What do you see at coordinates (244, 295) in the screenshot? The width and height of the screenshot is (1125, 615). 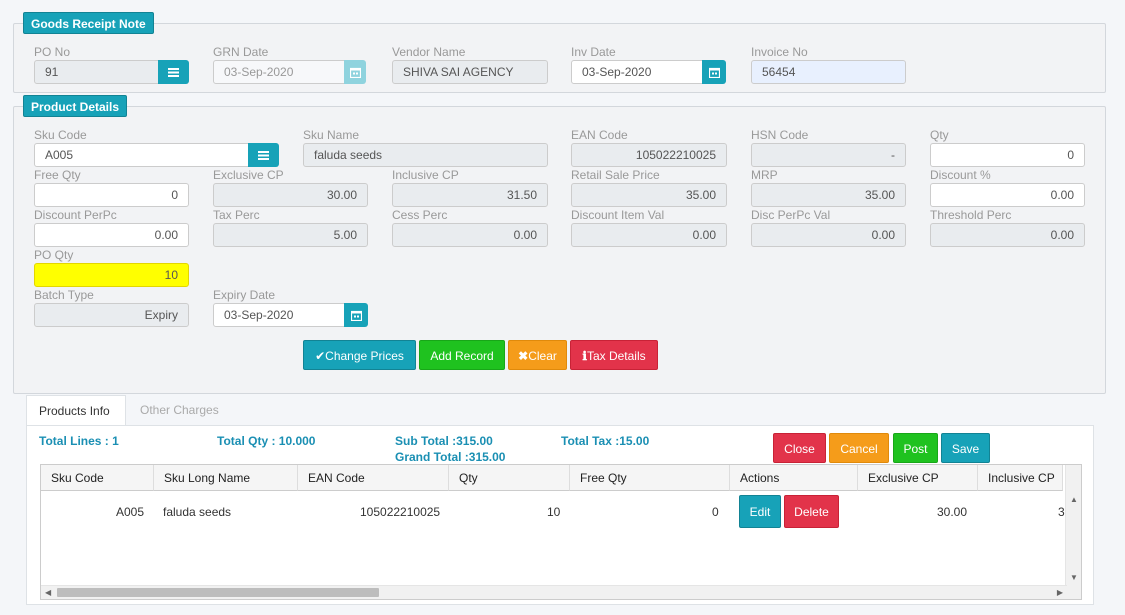 I see `expiry-date-label: Expiry Date` at bounding box center [244, 295].